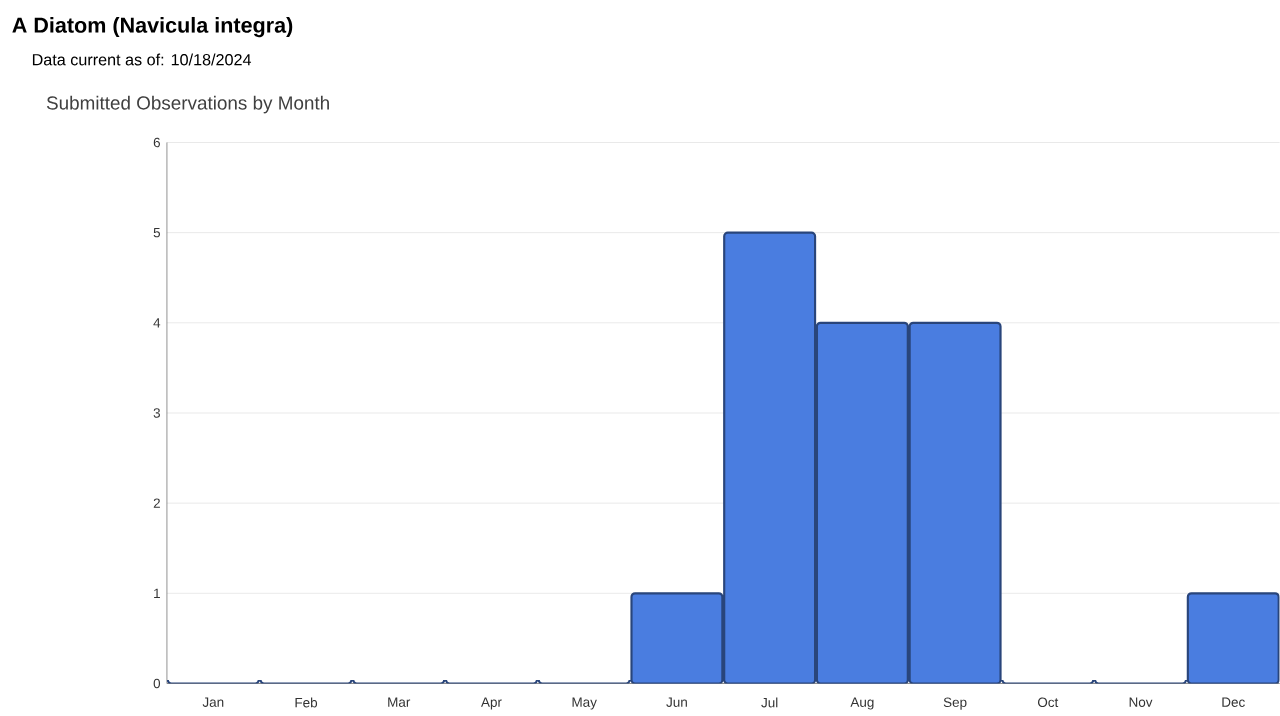 The height and width of the screenshot is (716, 1280). What do you see at coordinates (187, 104) in the screenshot?
I see `text: Submitted Observations by Month` at bounding box center [187, 104].